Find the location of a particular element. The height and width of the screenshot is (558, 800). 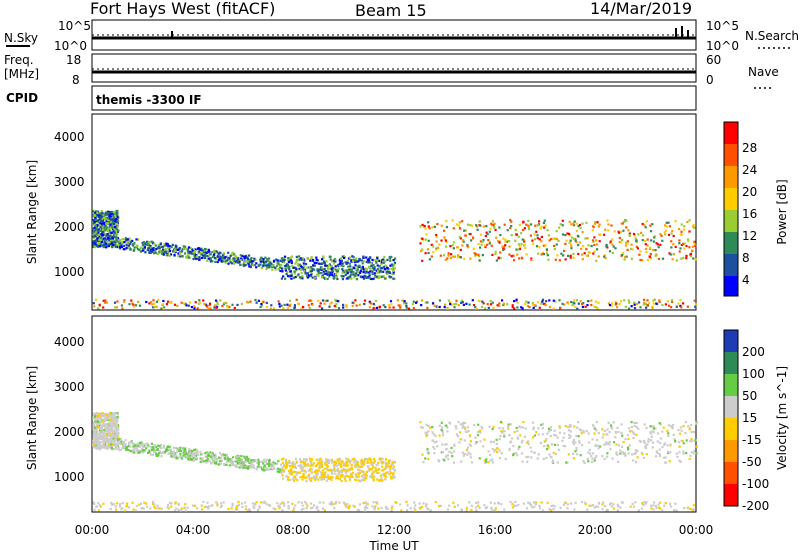

vel-cbar-200: 200 is located at coordinates (753, 352).